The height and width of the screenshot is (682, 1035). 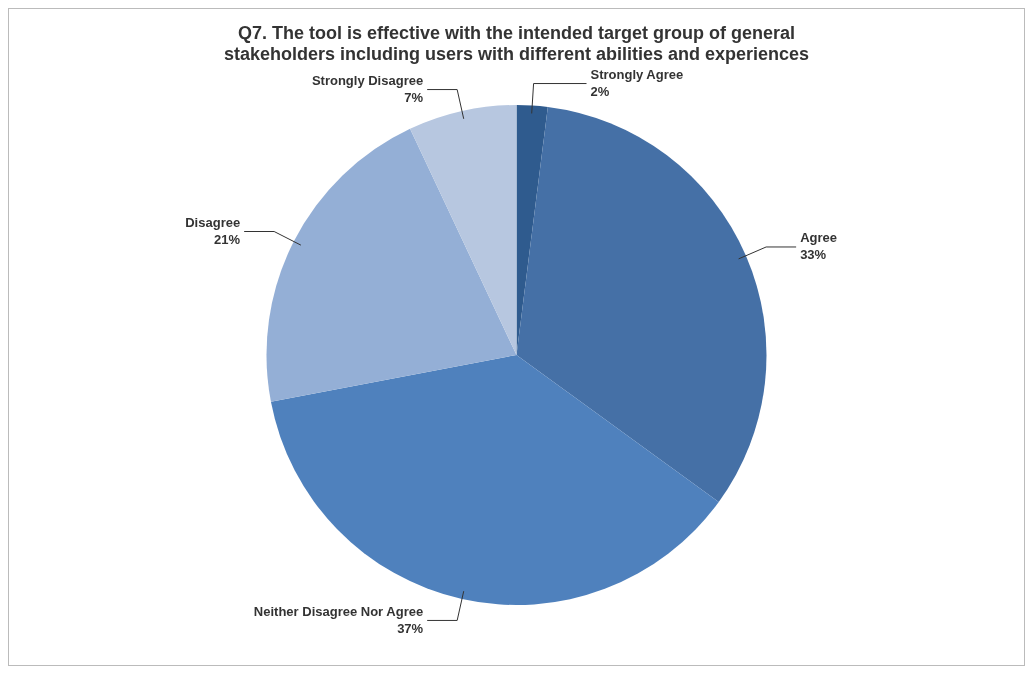 I want to click on slice-label: Agree, so click(x=818, y=238).